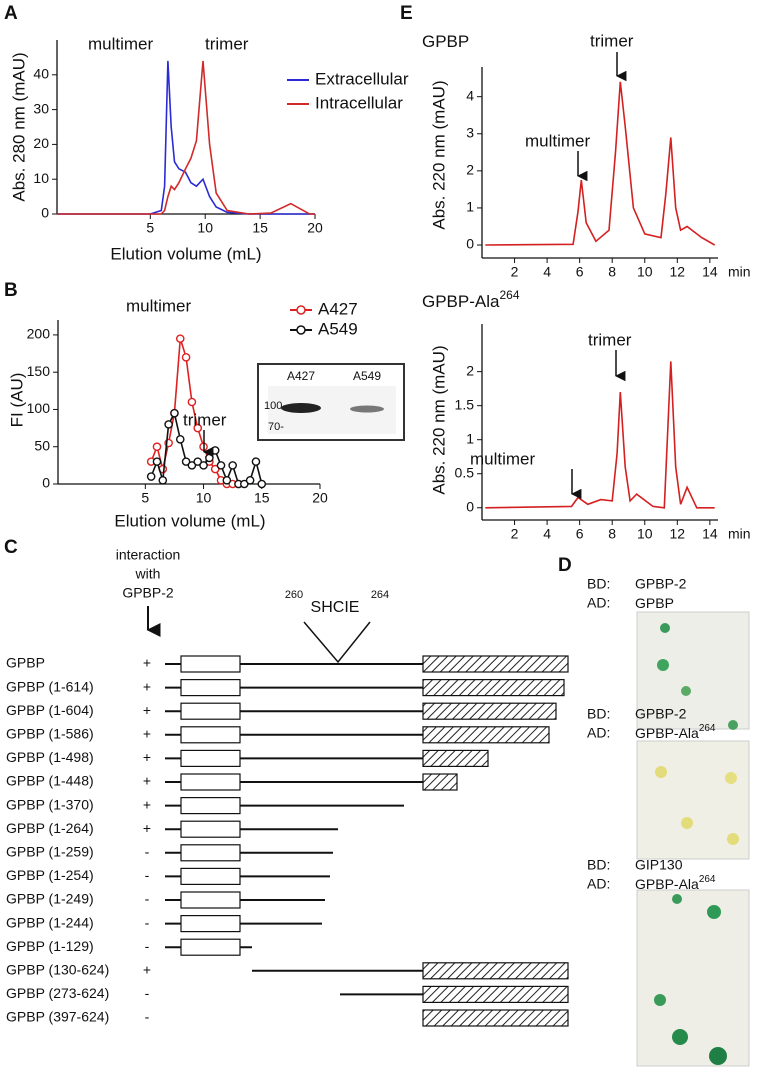 The image size is (763, 1077). I want to click on construct-name: GPBP (1-448), so click(50, 781).